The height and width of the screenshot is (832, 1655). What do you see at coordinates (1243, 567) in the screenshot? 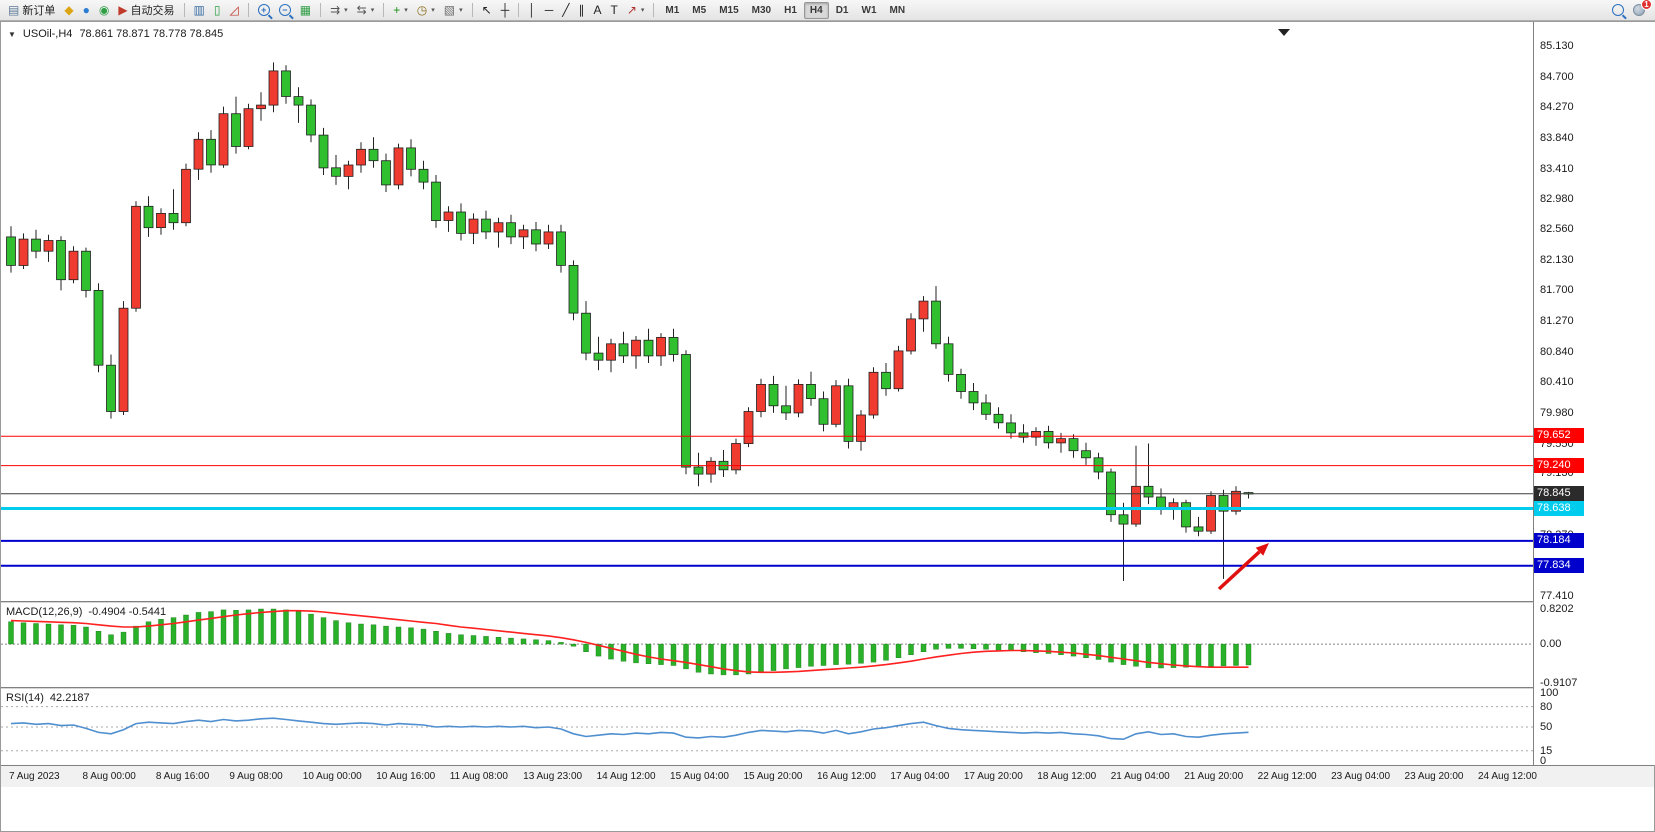
I see `arrow-annotation` at bounding box center [1243, 567].